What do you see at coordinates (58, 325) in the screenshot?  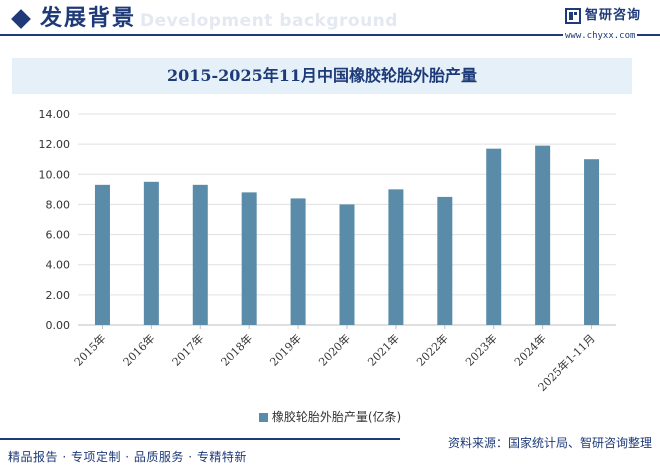 I see `y-tick-label: 0.00` at bounding box center [58, 325].